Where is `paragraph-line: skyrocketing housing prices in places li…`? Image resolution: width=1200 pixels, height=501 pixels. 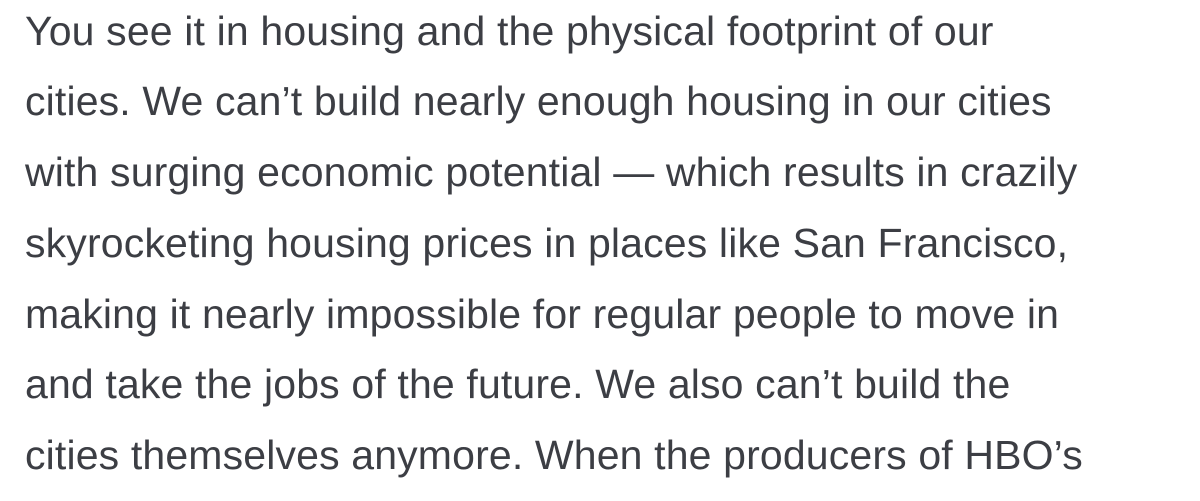 paragraph-line: skyrocketing housing prices in places li… is located at coordinates (547, 243).